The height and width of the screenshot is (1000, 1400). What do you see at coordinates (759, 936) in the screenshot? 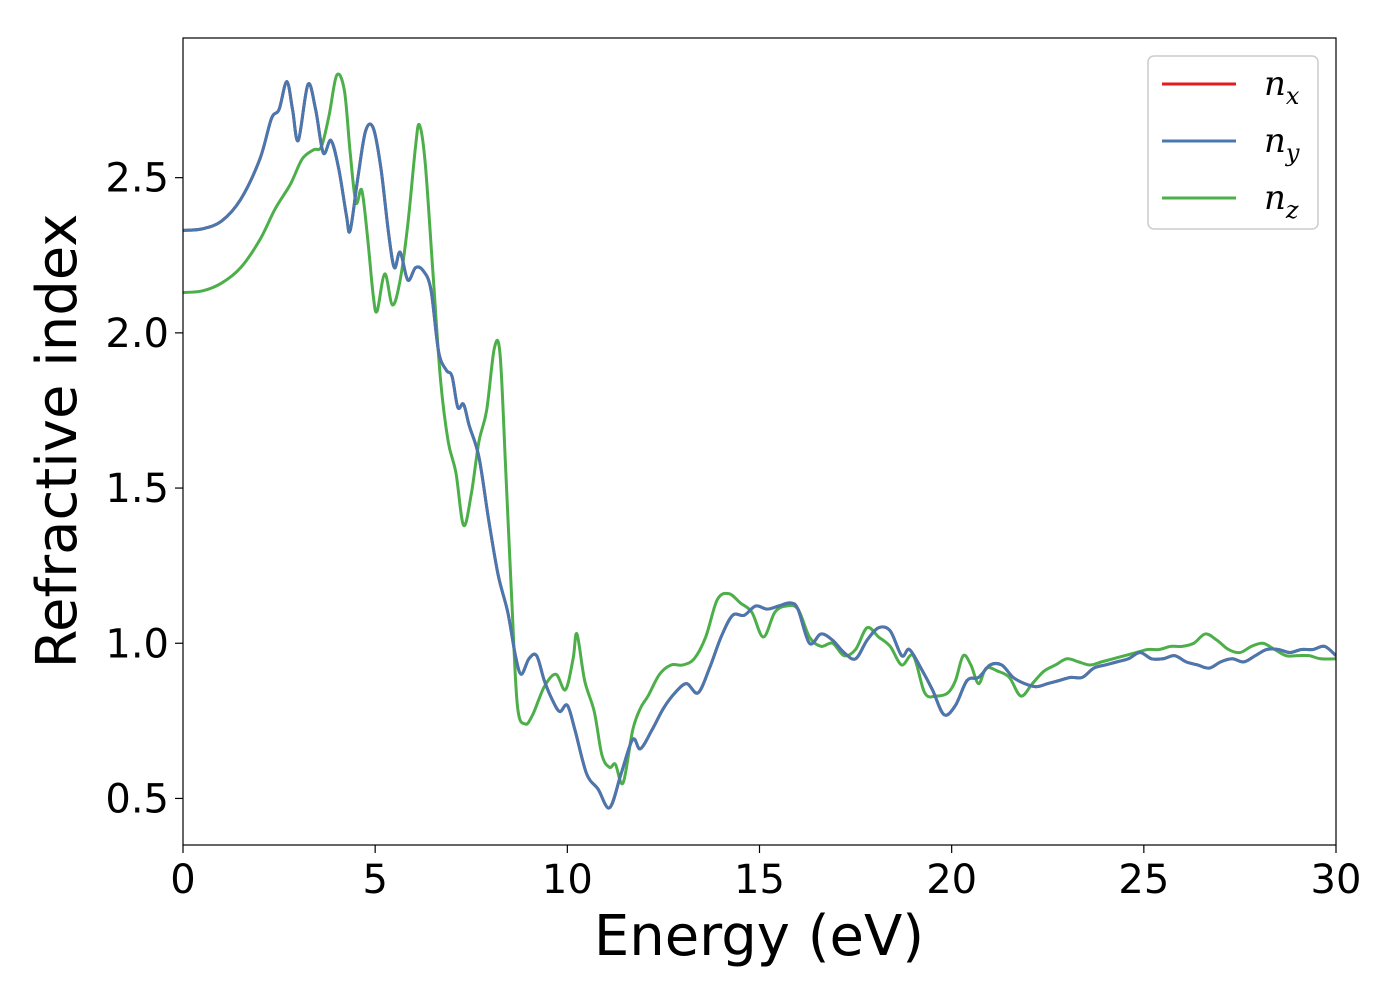
I see `x-axis-label: Energy (eV)` at bounding box center [759, 936].